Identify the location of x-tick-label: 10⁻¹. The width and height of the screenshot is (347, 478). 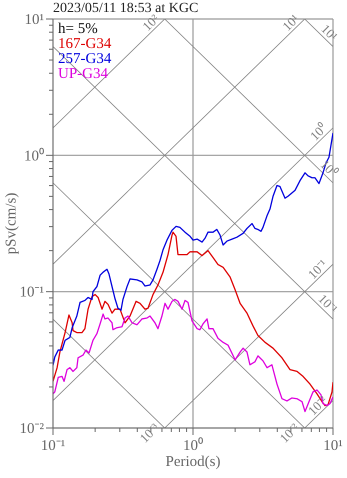
(53, 446).